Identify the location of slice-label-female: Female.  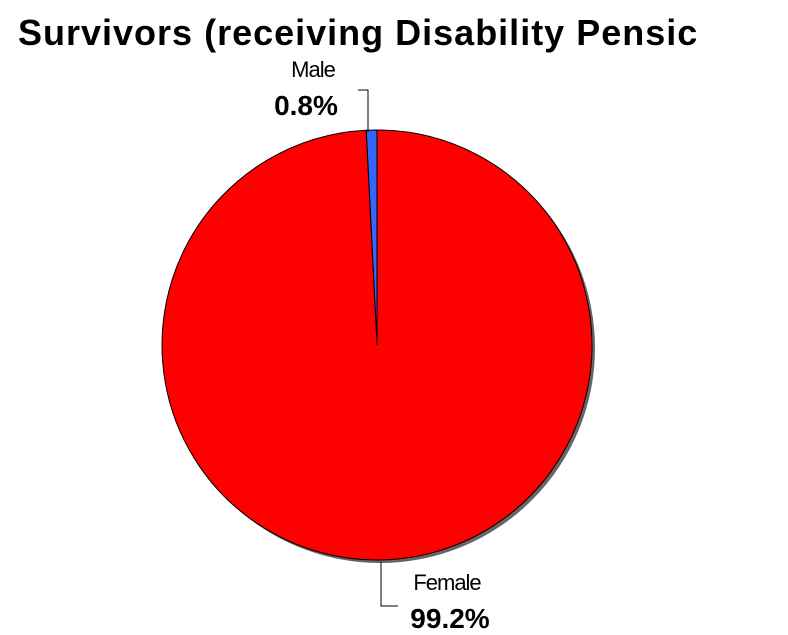
(447, 582).